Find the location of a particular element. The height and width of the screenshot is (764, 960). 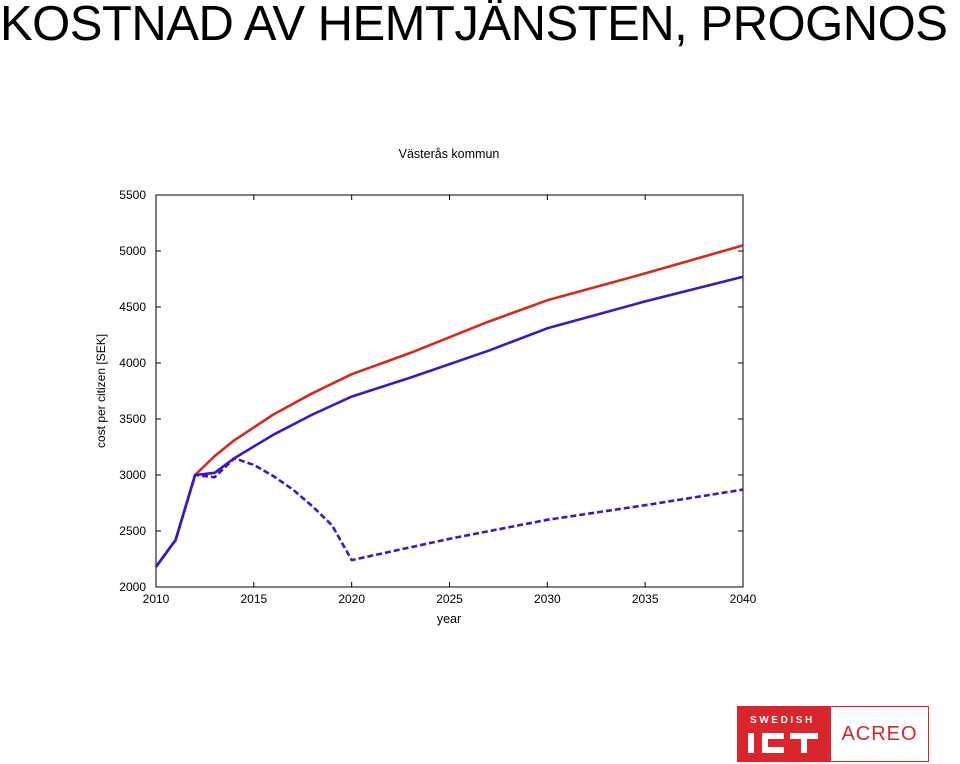

y-tick-label: 4000 is located at coordinates (132, 363).